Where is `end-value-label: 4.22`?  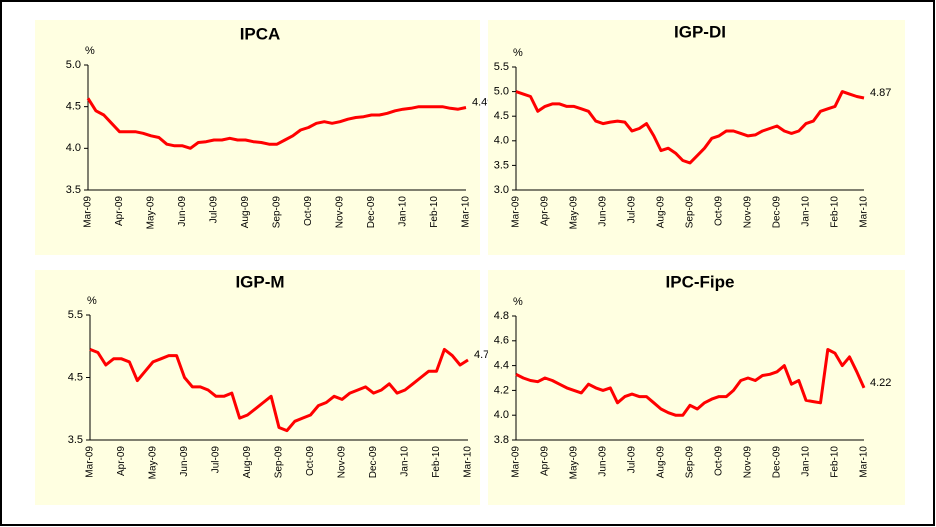 end-value-label: 4.22 is located at coordinates (880, 383).